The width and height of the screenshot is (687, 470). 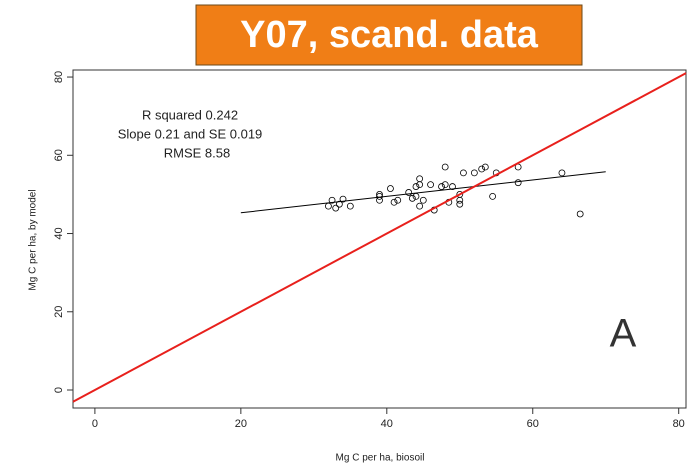 I want to click on x-tick-label: 60, so click(x=533, y=424).